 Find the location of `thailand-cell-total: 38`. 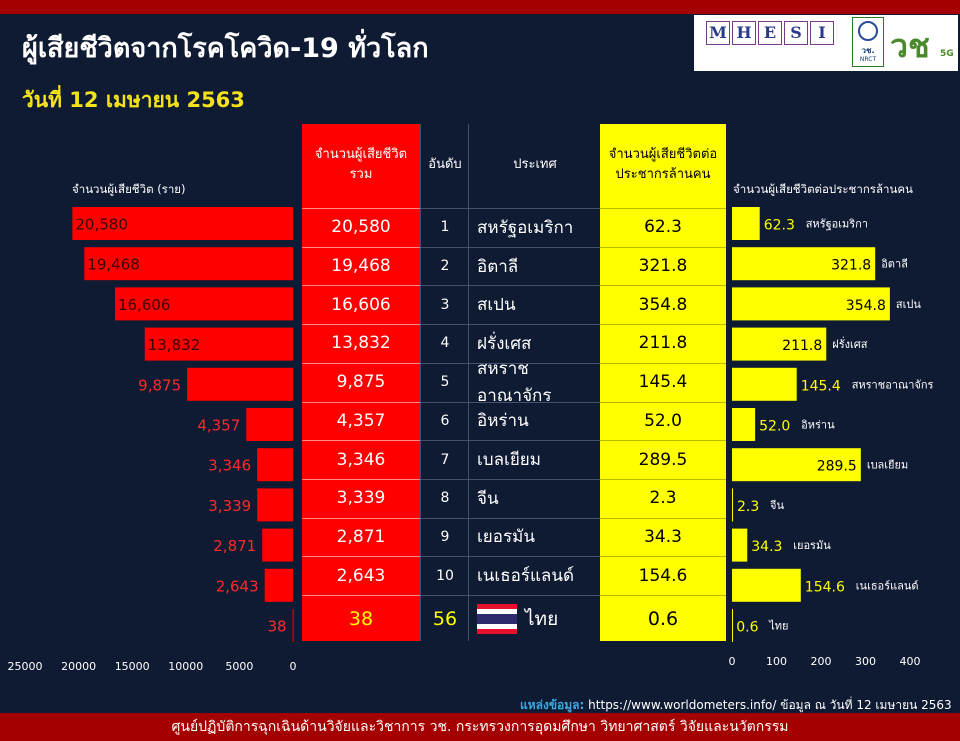

thailand-cell-total: 38 is located at coordinates (361, 619).